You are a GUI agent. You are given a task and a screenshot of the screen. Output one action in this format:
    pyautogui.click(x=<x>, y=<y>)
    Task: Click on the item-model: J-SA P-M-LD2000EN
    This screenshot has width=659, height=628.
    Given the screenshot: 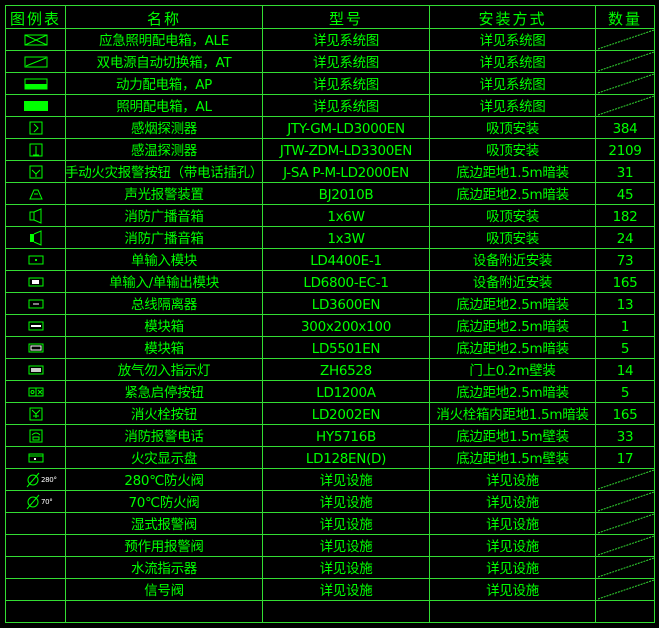 What is the action you would take?
    pyautogui.click(x=346, y=172)
    